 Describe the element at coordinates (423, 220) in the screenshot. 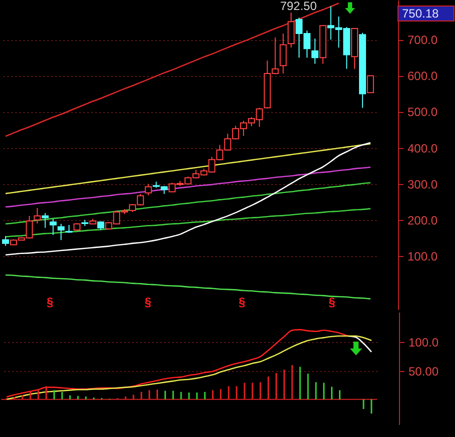

I see `y-tick-label: 200.0` at that location.